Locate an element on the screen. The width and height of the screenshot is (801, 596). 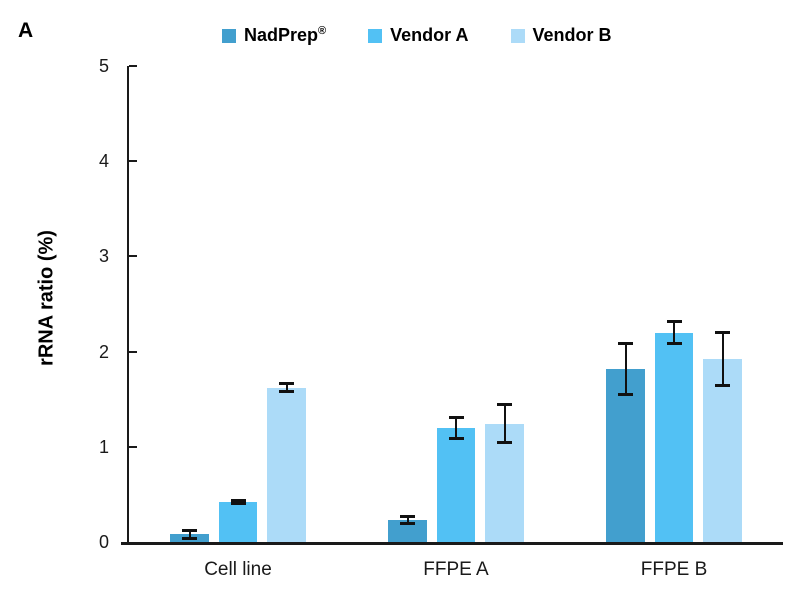
y-tick-label: 2 is located at coordinates (103, 351).